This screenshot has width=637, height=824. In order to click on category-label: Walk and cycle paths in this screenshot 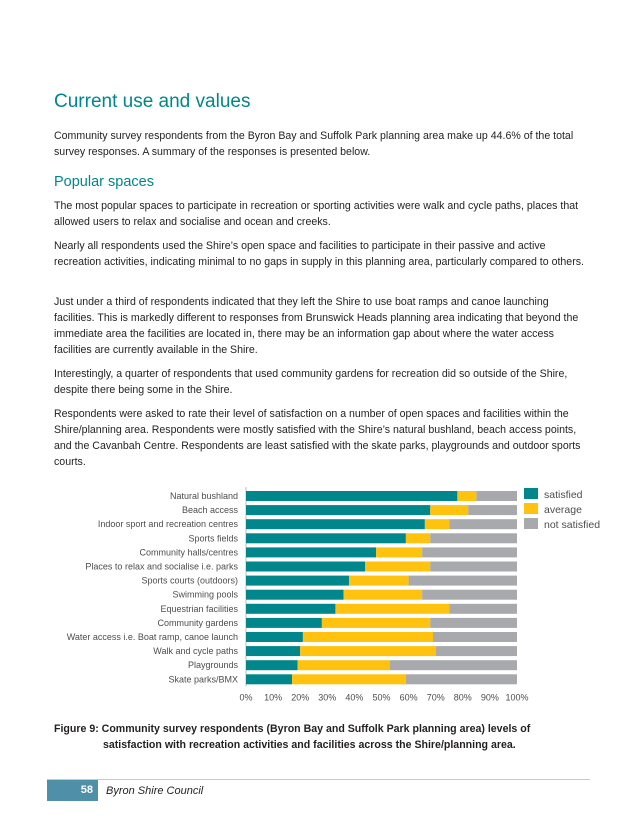, I will do `click(195, 651)`.